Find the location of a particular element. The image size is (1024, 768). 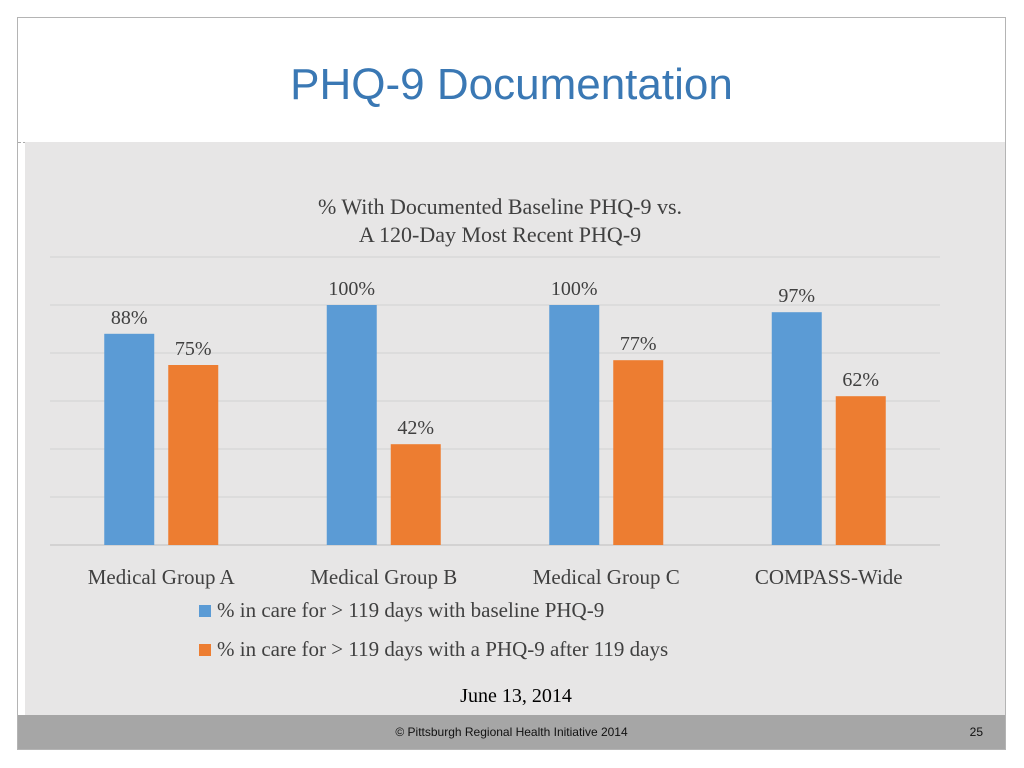

category-label-1: Medical Group A is located at coordinates (162, 577).